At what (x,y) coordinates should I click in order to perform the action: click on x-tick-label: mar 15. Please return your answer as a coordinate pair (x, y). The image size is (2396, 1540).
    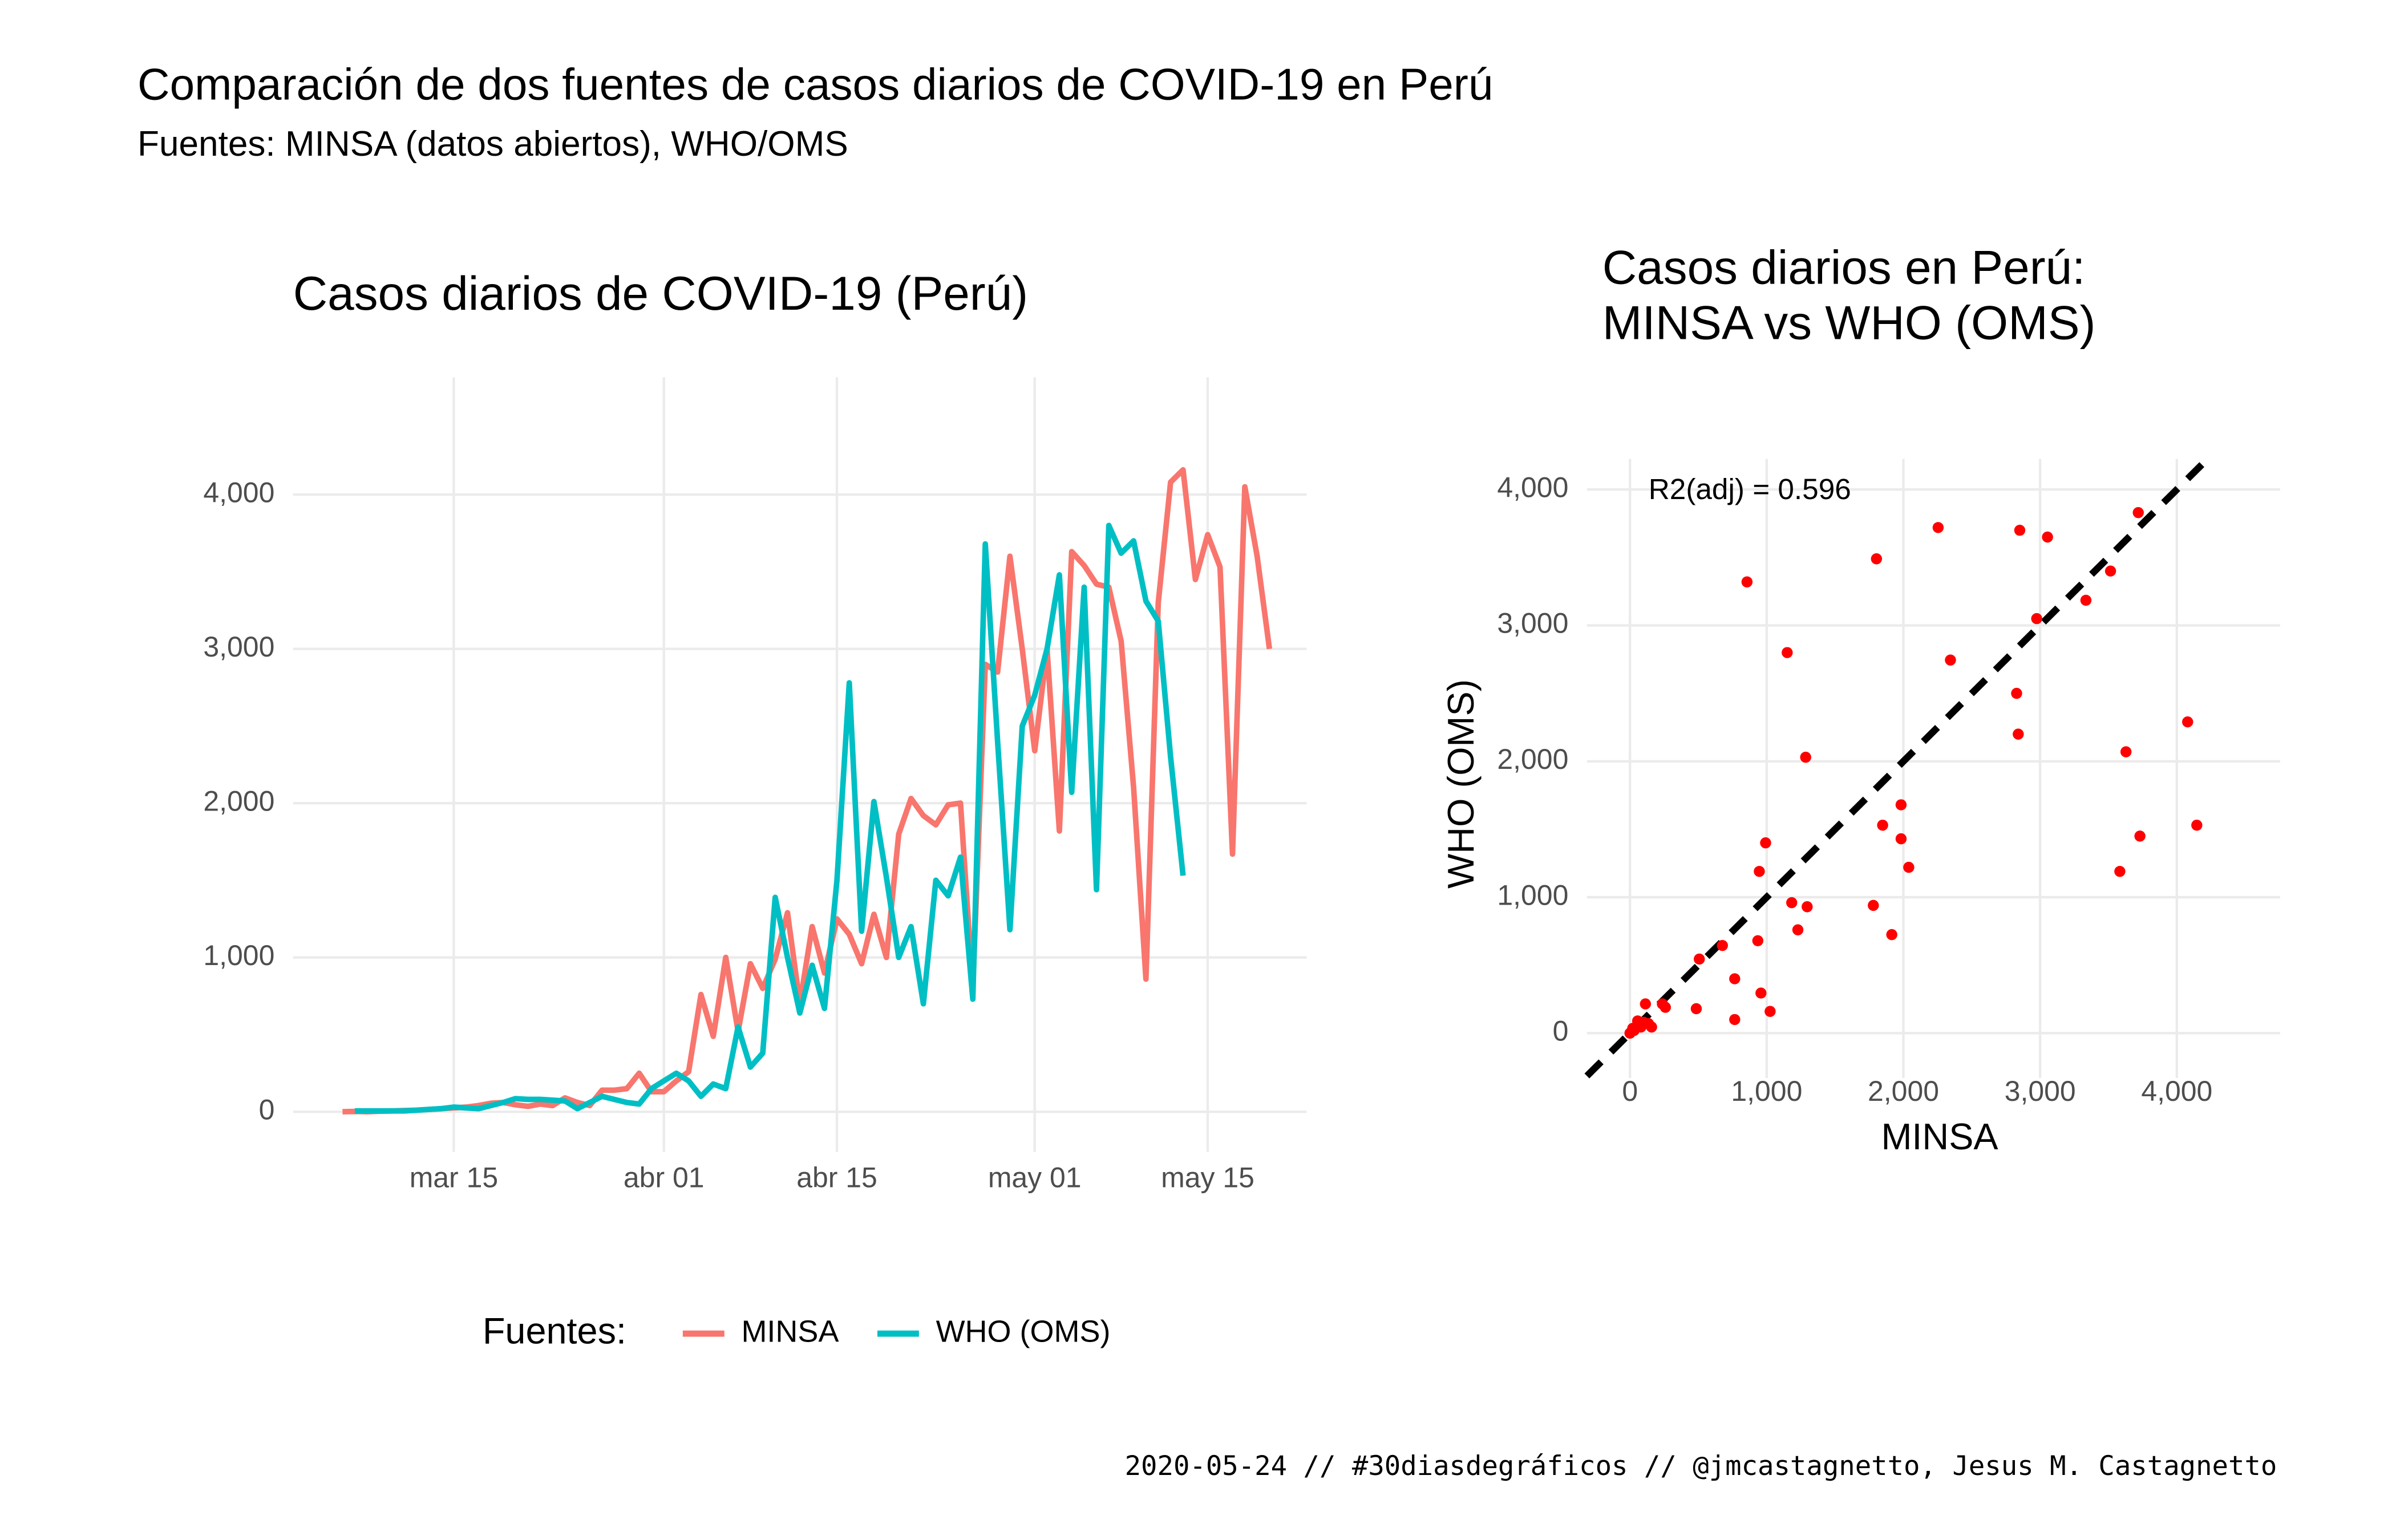
    Looking at the image, I should click on (454, 1177).